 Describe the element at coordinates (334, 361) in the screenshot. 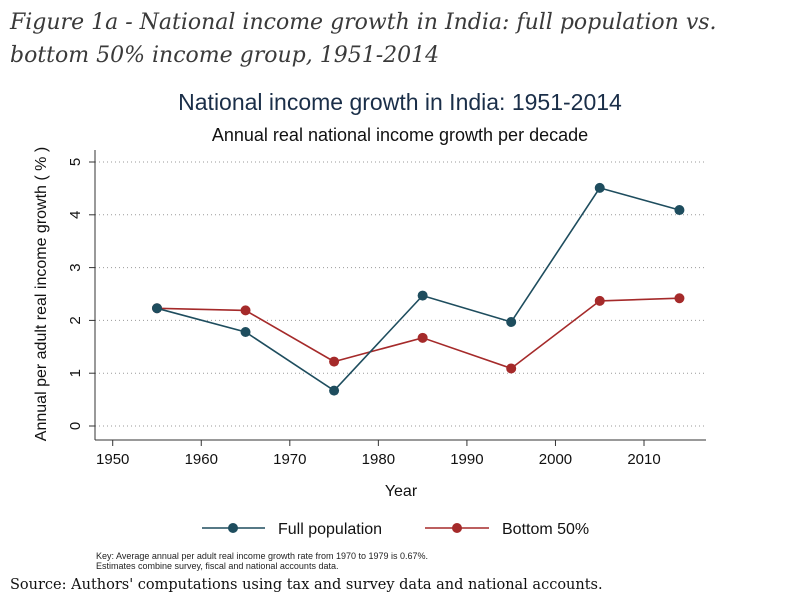

I see `data-point-bottom-50-1975` at that location.